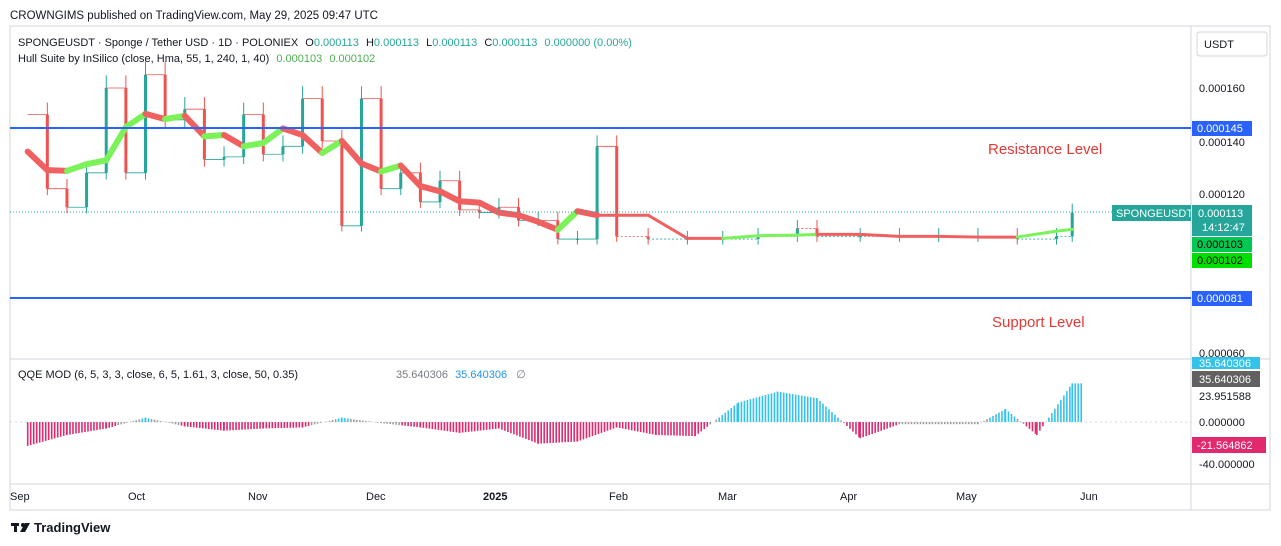  I want to click on qqe-tick: 35.640306, so click(1225, 364).